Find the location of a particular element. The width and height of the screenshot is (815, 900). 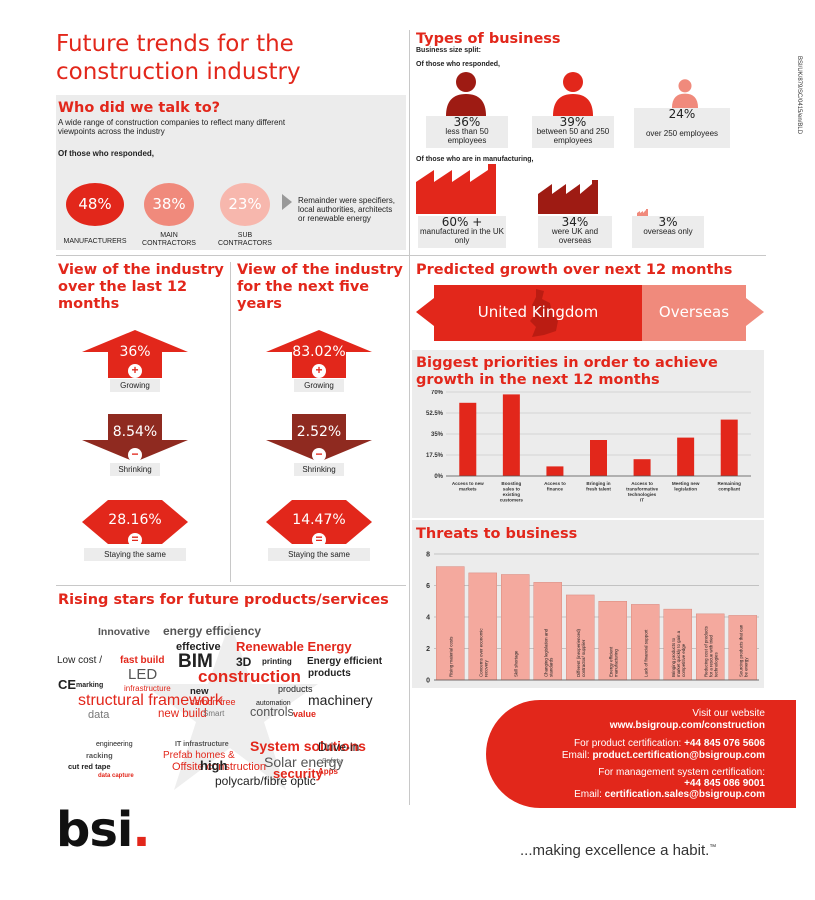

title-line-2: construction industry is located at coordinates (178, 72).